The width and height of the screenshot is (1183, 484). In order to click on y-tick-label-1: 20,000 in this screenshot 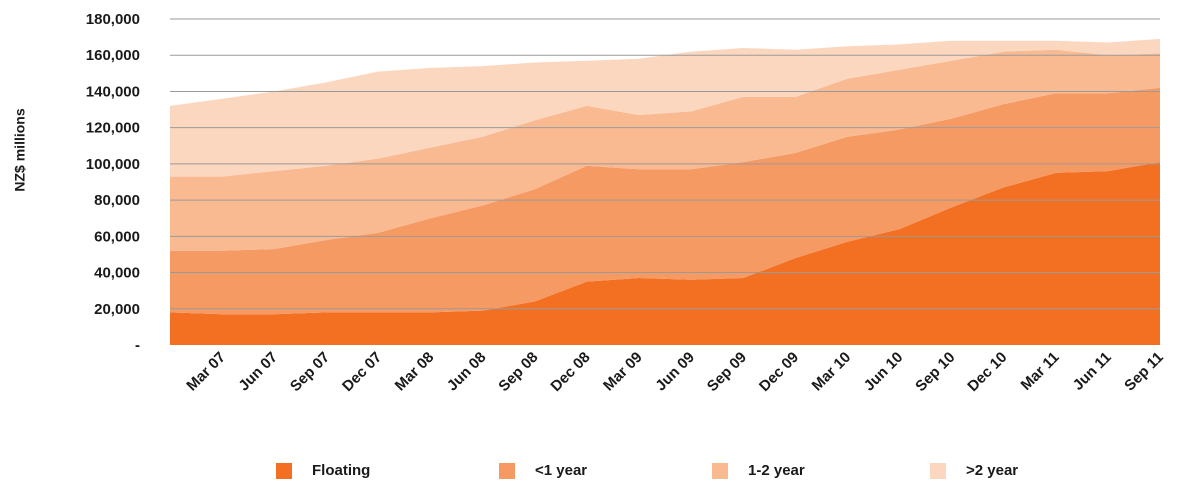, I will do `click(117, 309)`.